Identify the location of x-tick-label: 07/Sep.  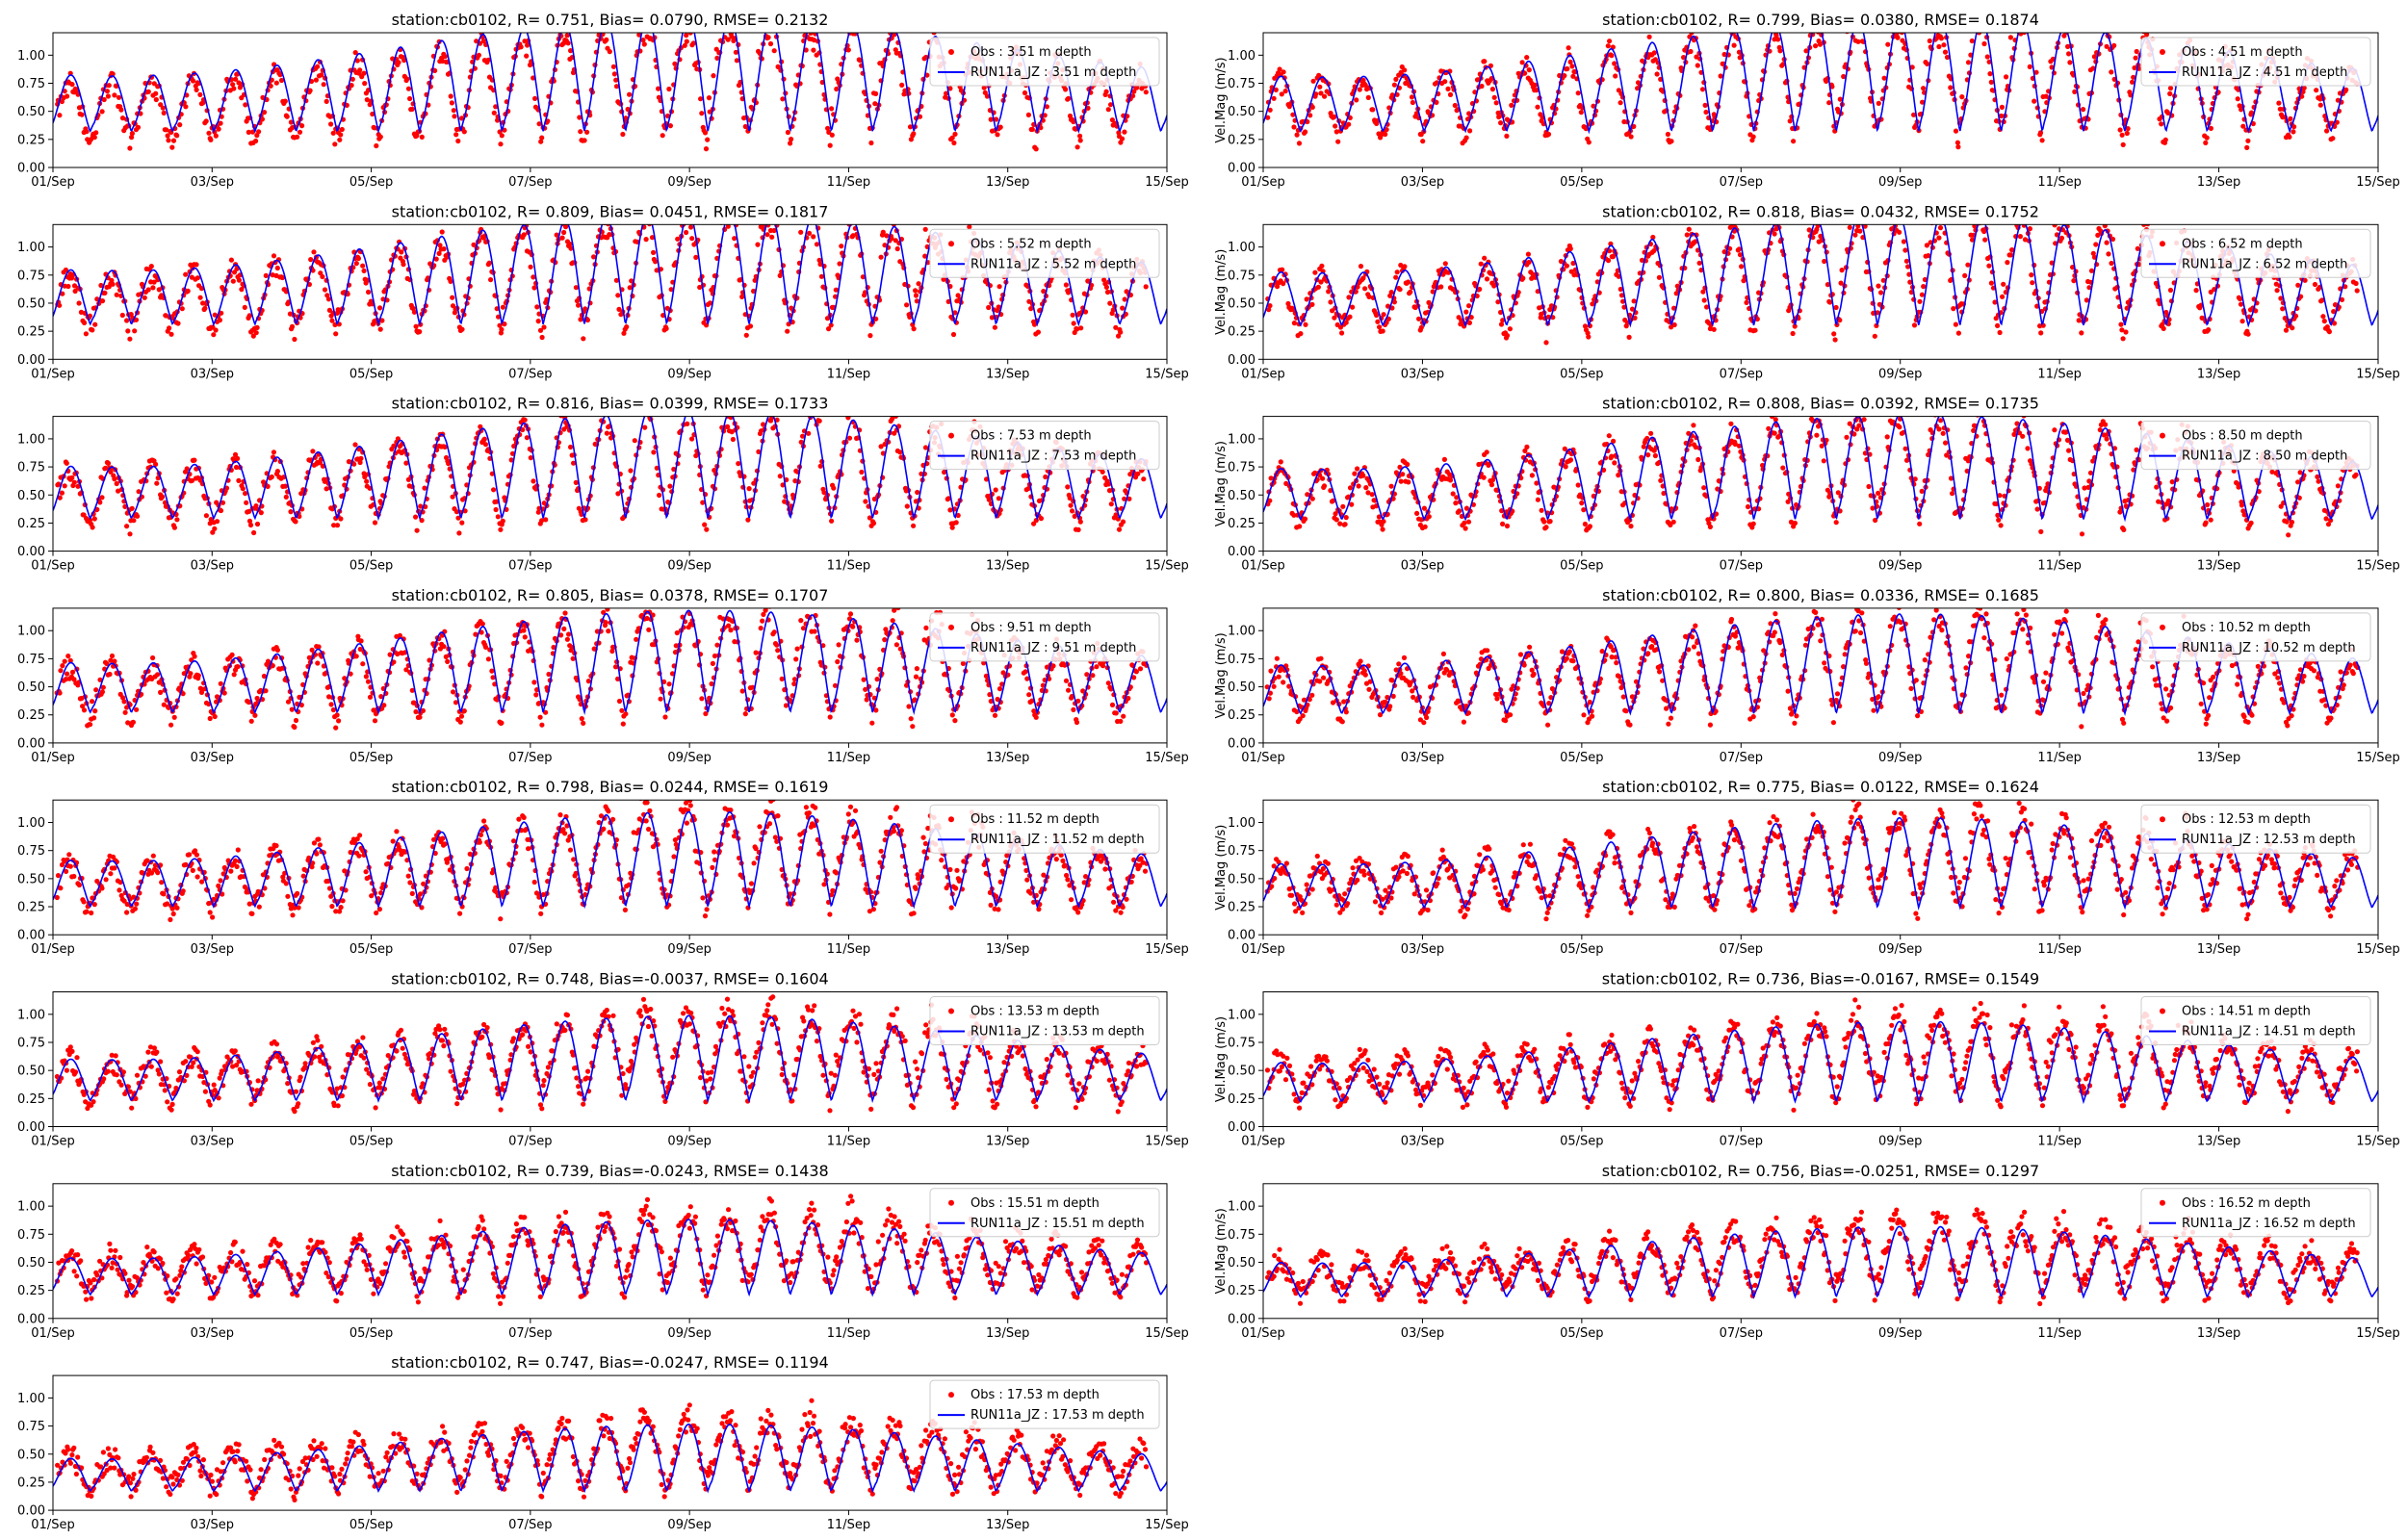
(1741, 182).